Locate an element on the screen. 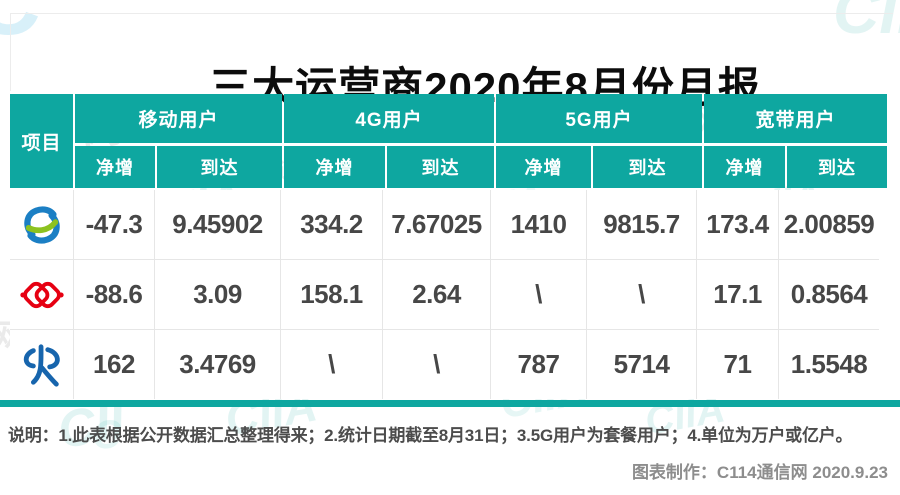 The width and height of the screenshot is (900, 495). watermark-c114: CII is located at coordinates (866, 23).